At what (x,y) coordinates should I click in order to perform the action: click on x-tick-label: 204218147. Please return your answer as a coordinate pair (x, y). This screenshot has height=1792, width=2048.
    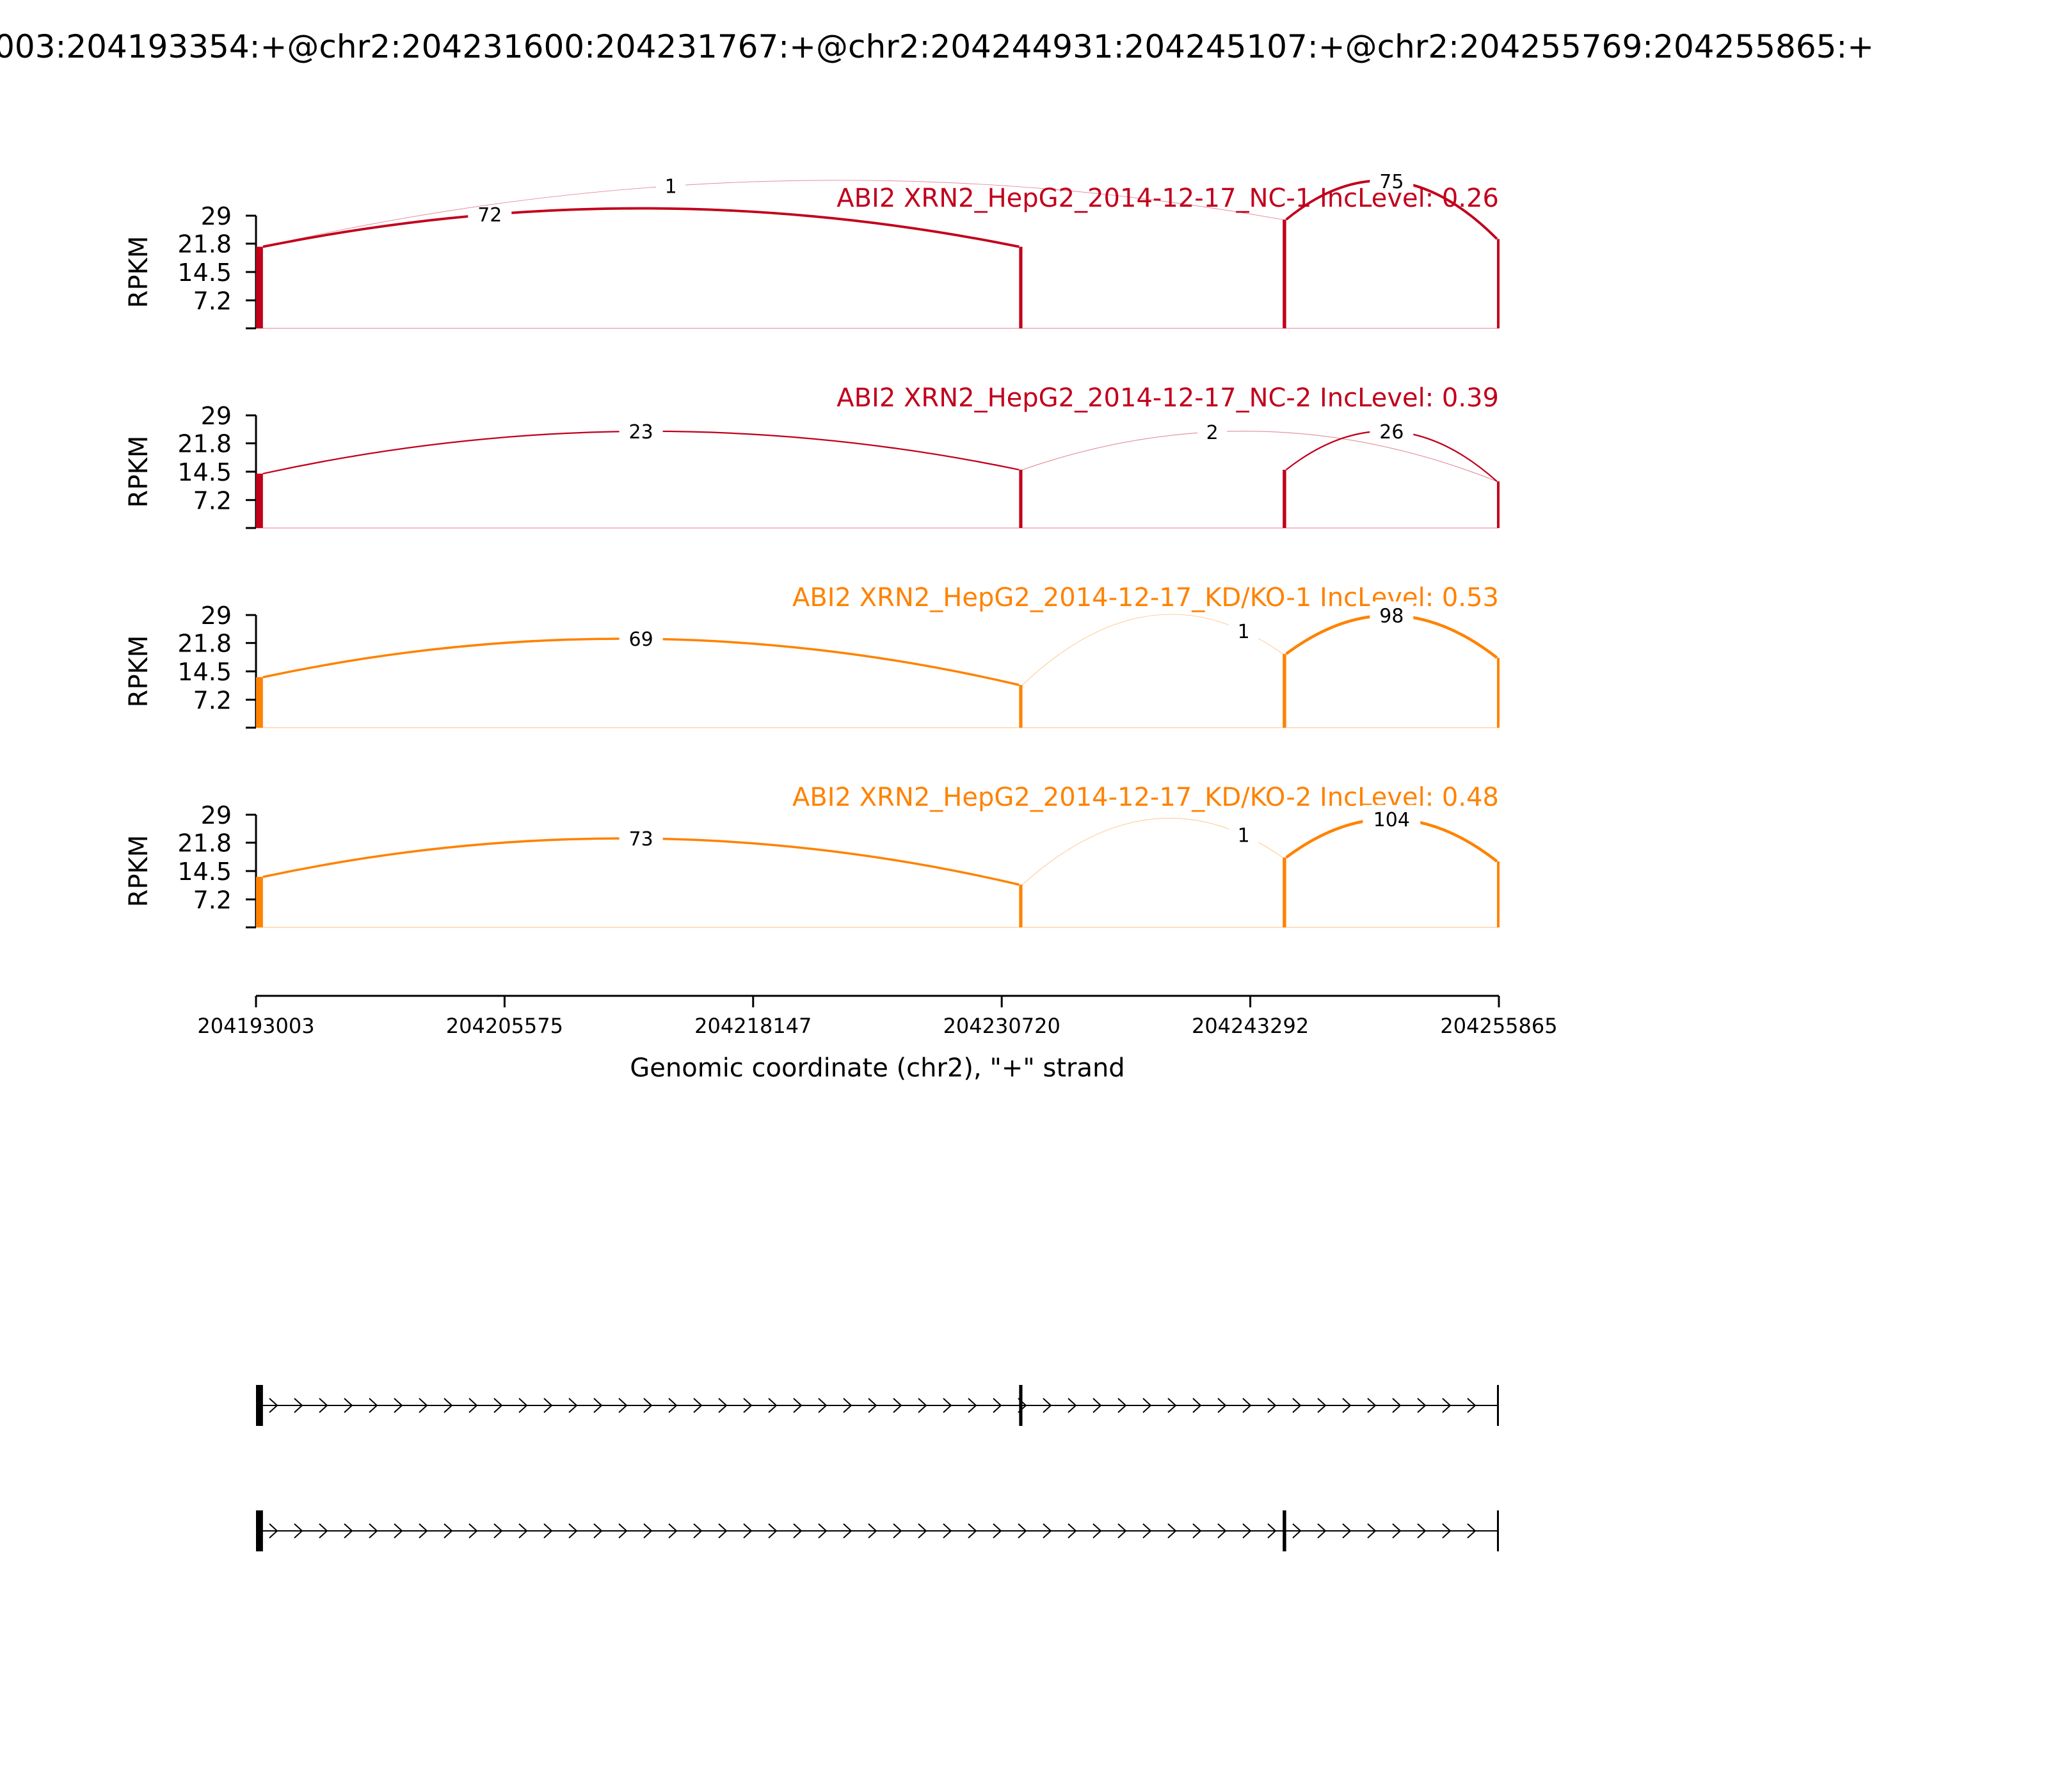
    Looking at the image, I should click on (753, 1026).